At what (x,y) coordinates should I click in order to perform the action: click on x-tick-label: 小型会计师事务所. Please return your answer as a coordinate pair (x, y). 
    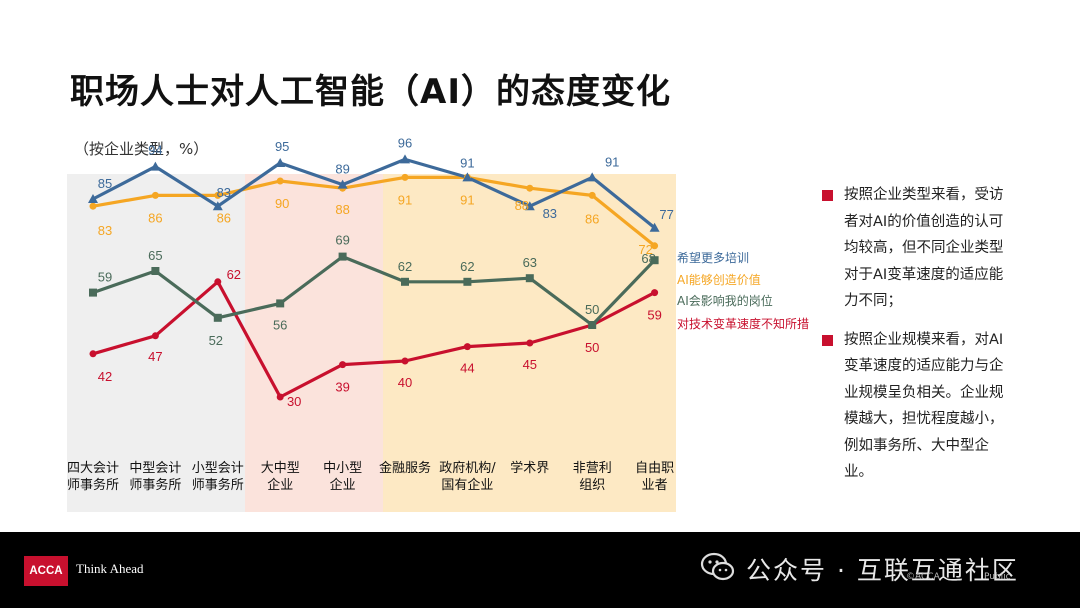
    Looking at the image, I should click on (218, 477).